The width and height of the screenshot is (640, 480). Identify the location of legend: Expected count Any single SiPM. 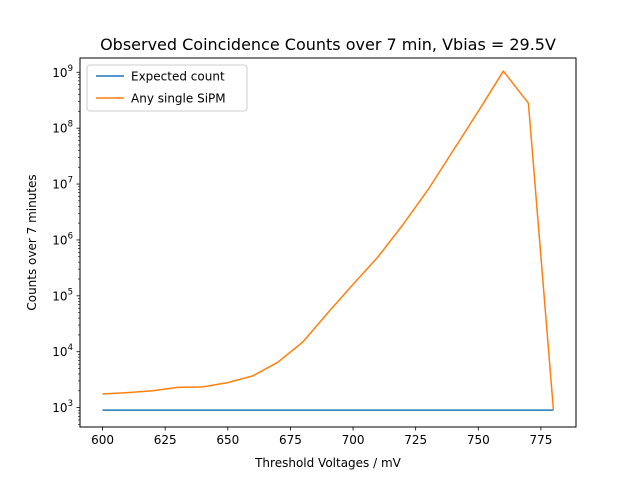
(167, 88).